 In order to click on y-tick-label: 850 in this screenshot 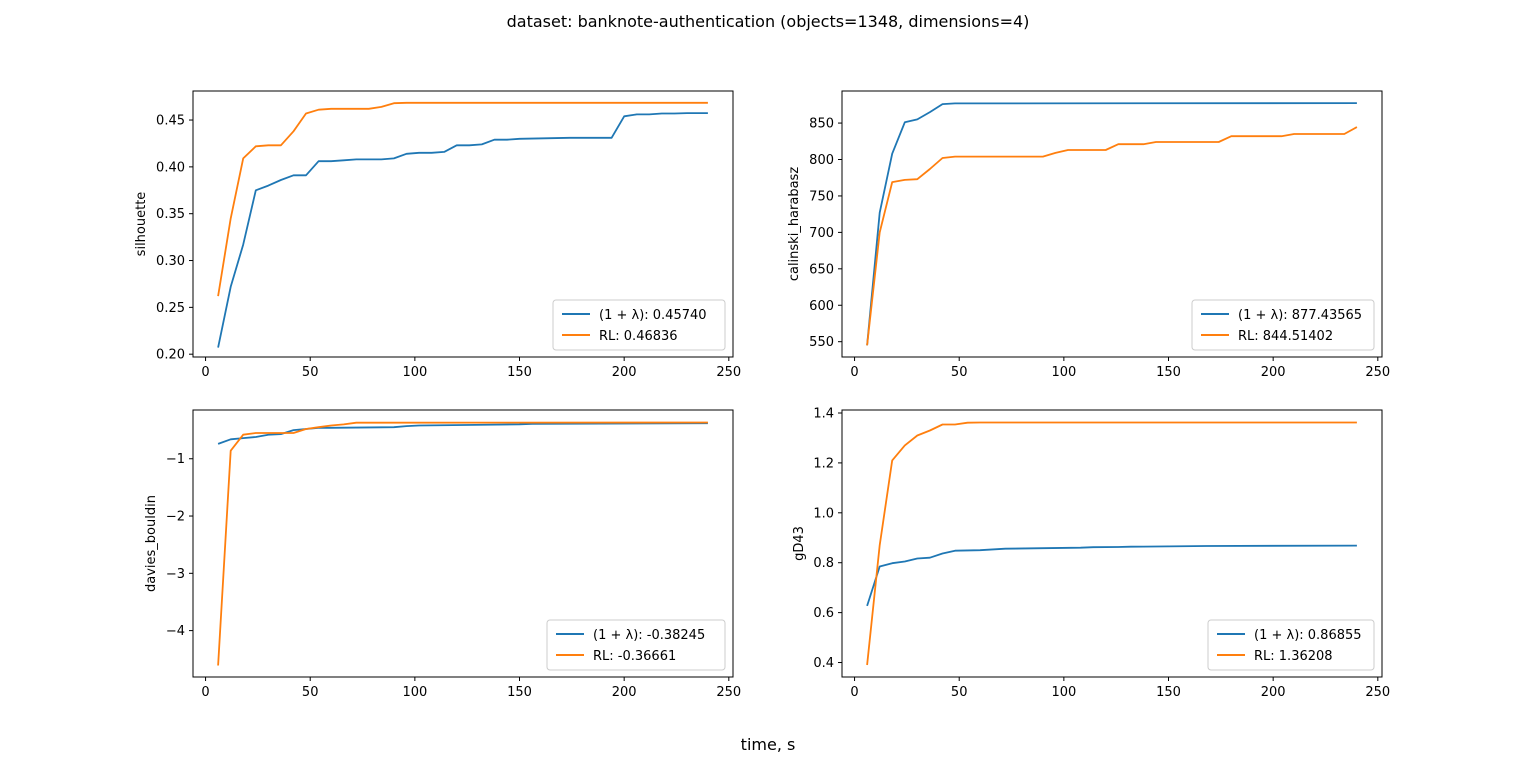, I will do `click(821, 124)`.